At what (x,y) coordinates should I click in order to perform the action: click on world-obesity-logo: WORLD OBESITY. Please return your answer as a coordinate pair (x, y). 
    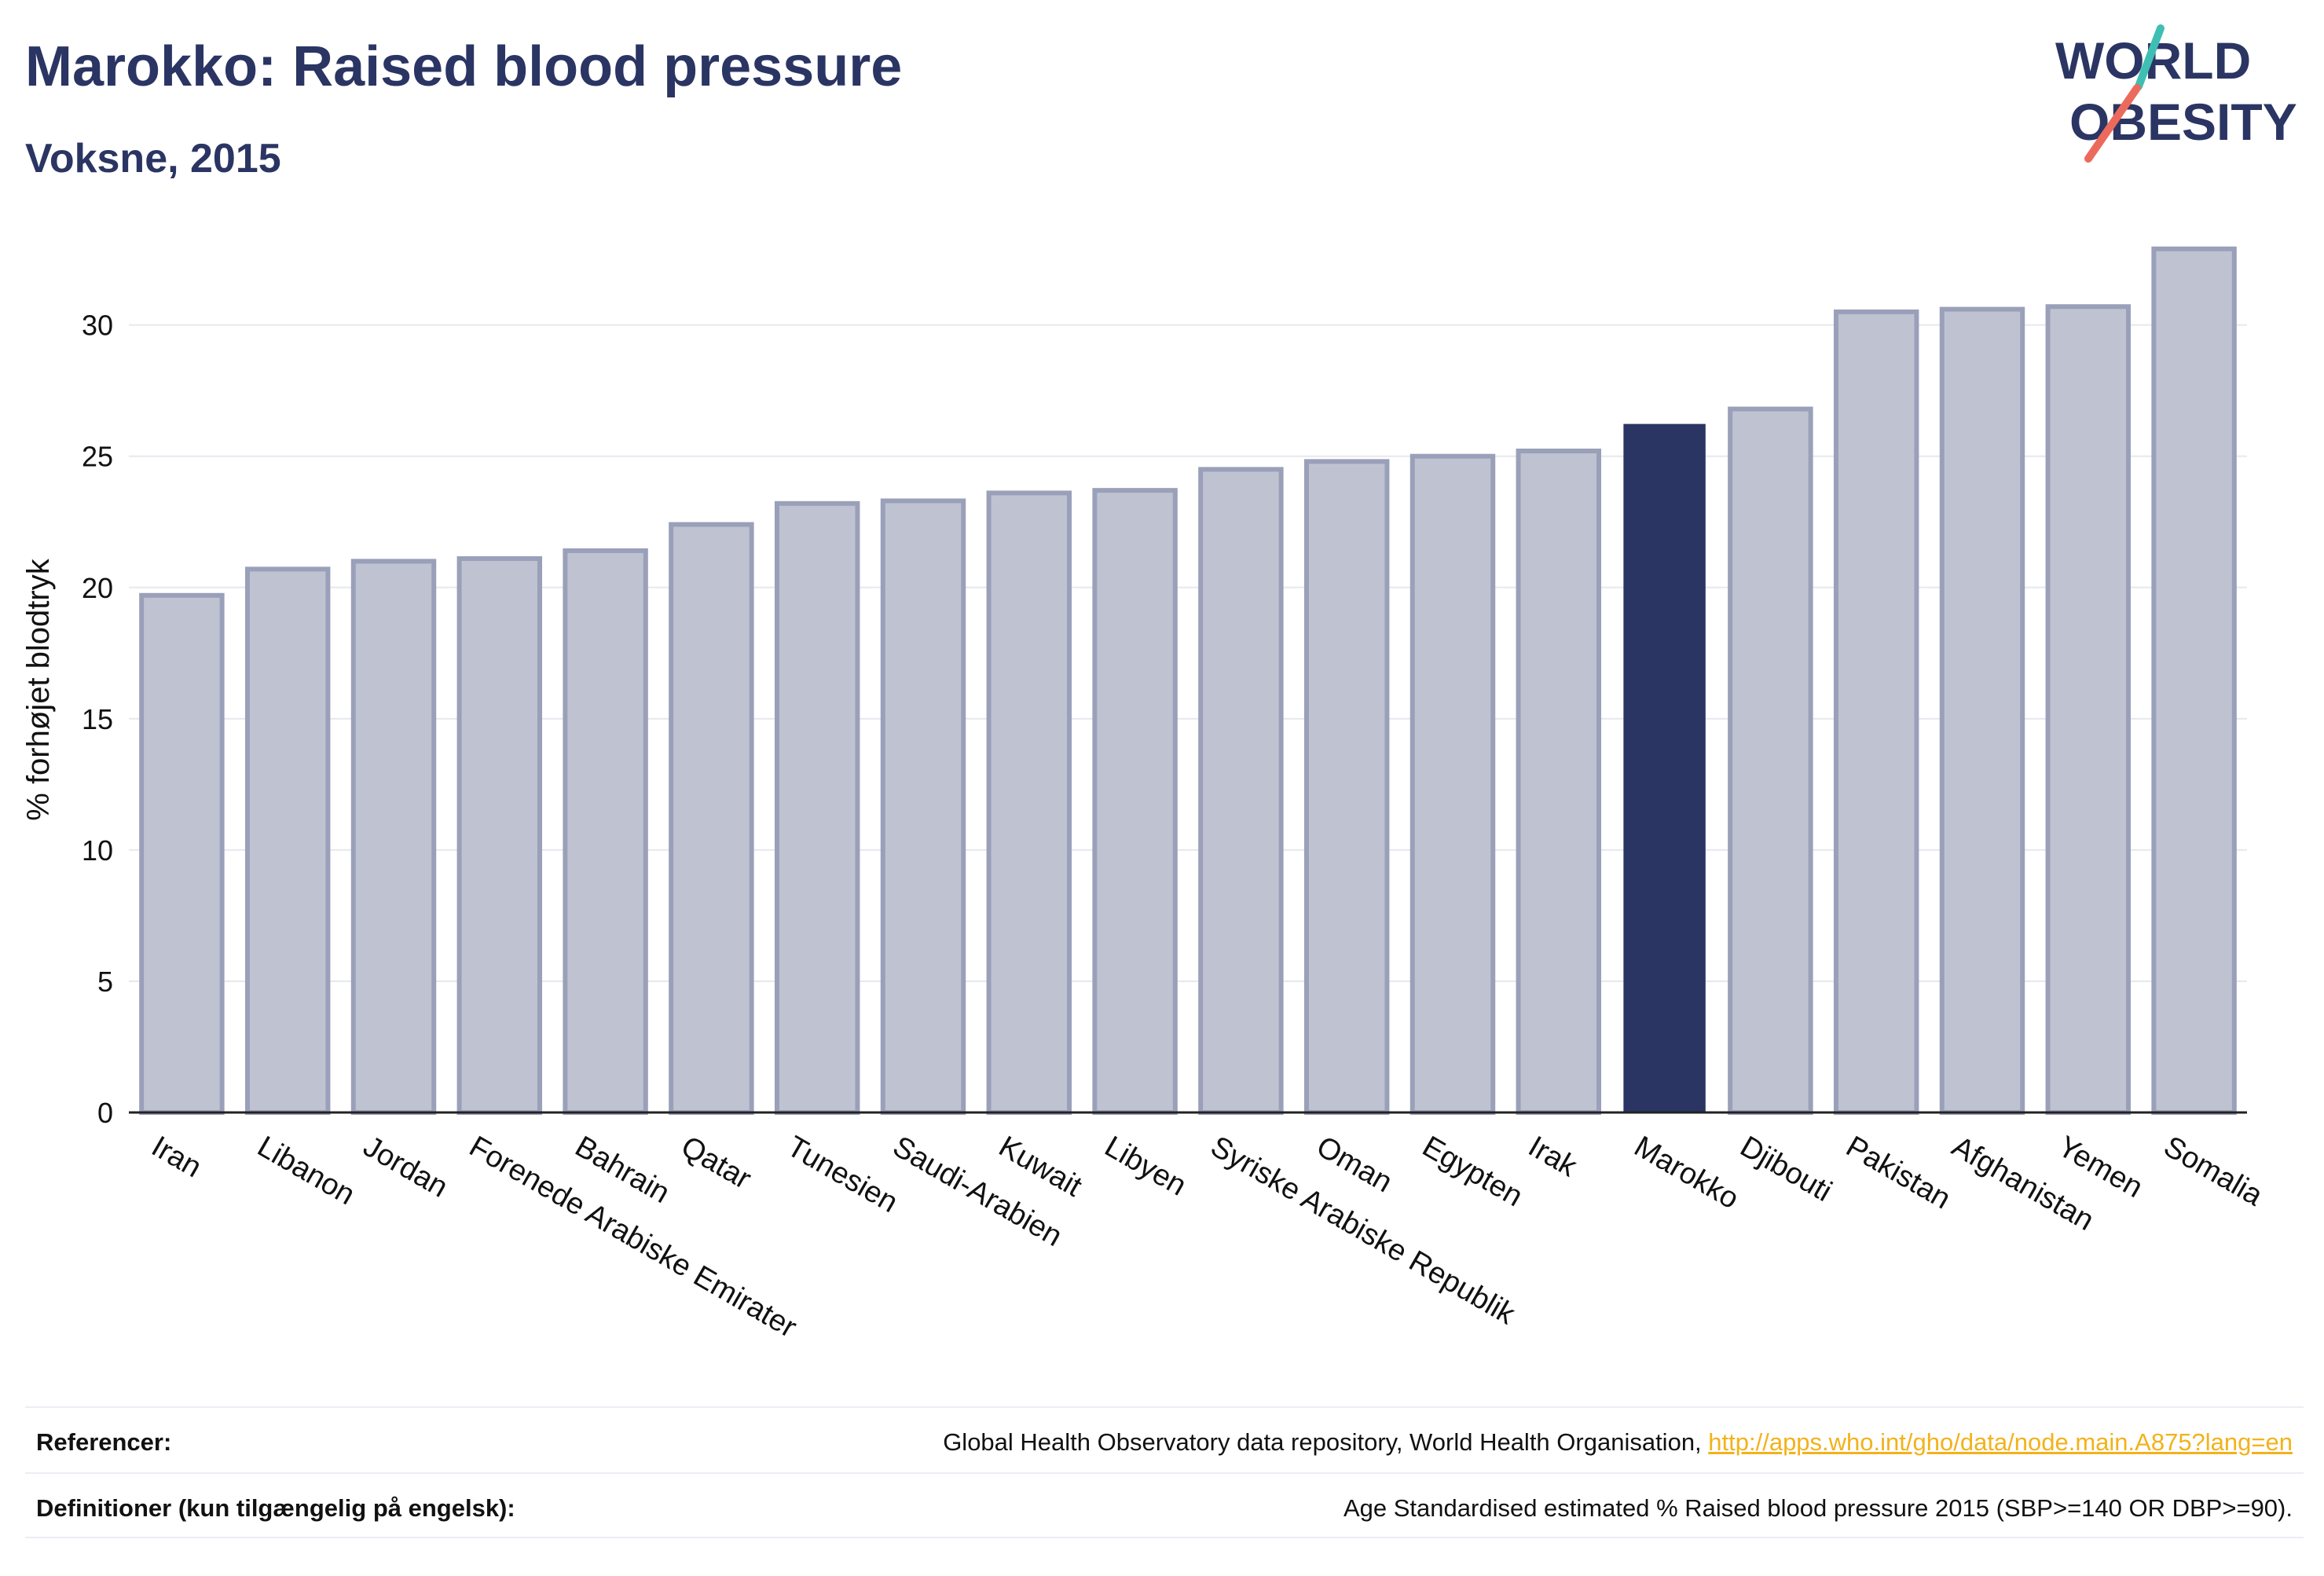
    Looking at the image, I should click on (2176, 93).